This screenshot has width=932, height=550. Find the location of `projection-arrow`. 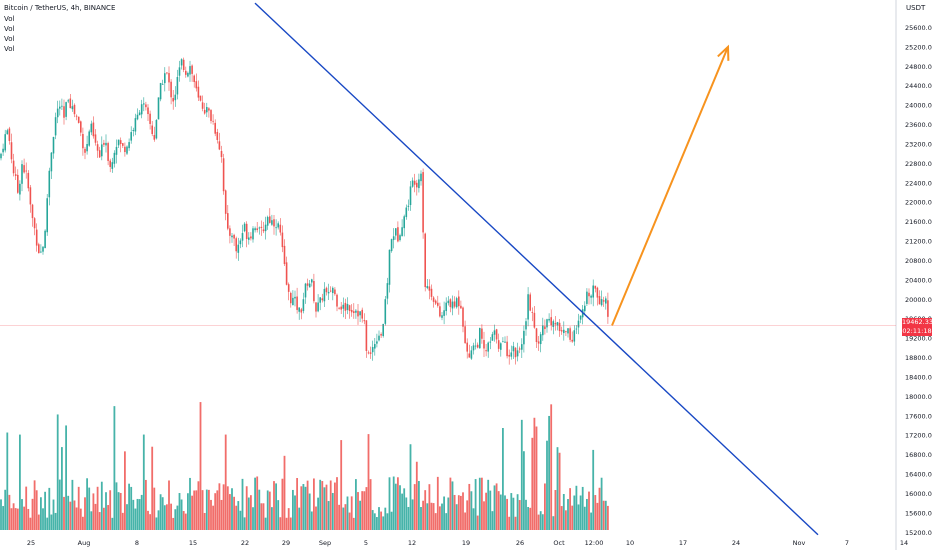

projection-arrow is located at coordinates (670, 185).